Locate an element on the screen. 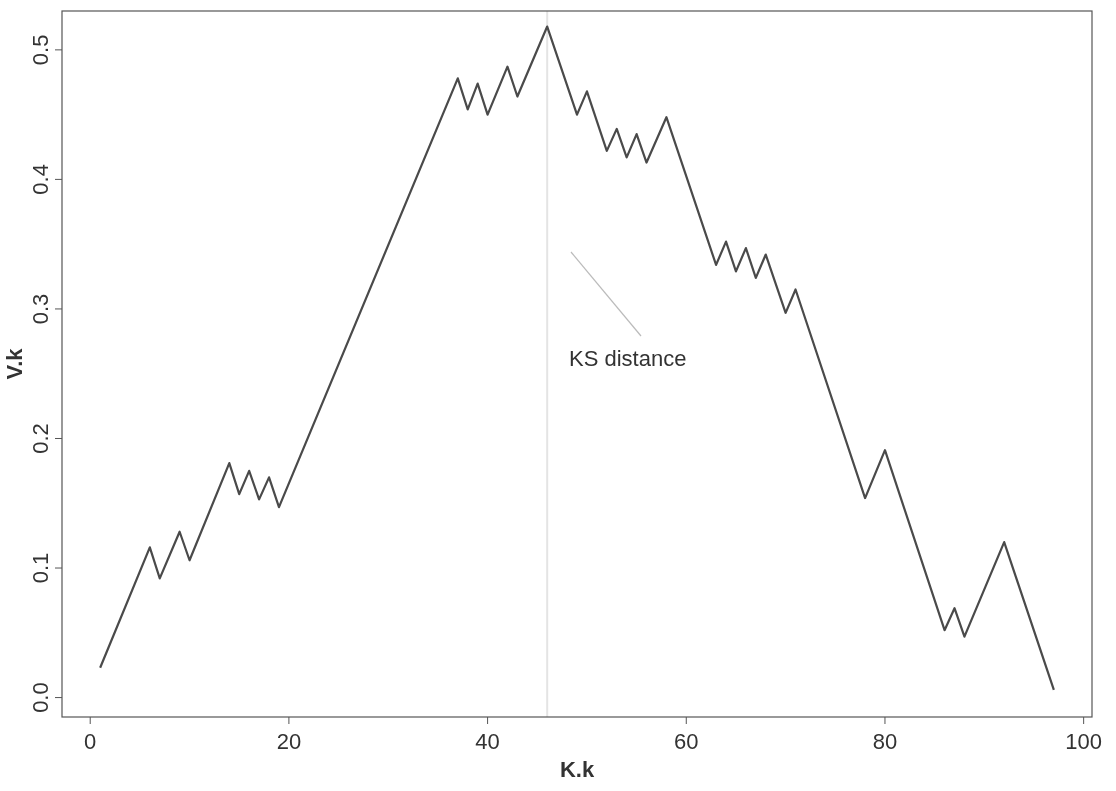 The width and height of the screenshot is (1116, 791). y-tick-label: 0.3 is located at coordinates (40, 309).